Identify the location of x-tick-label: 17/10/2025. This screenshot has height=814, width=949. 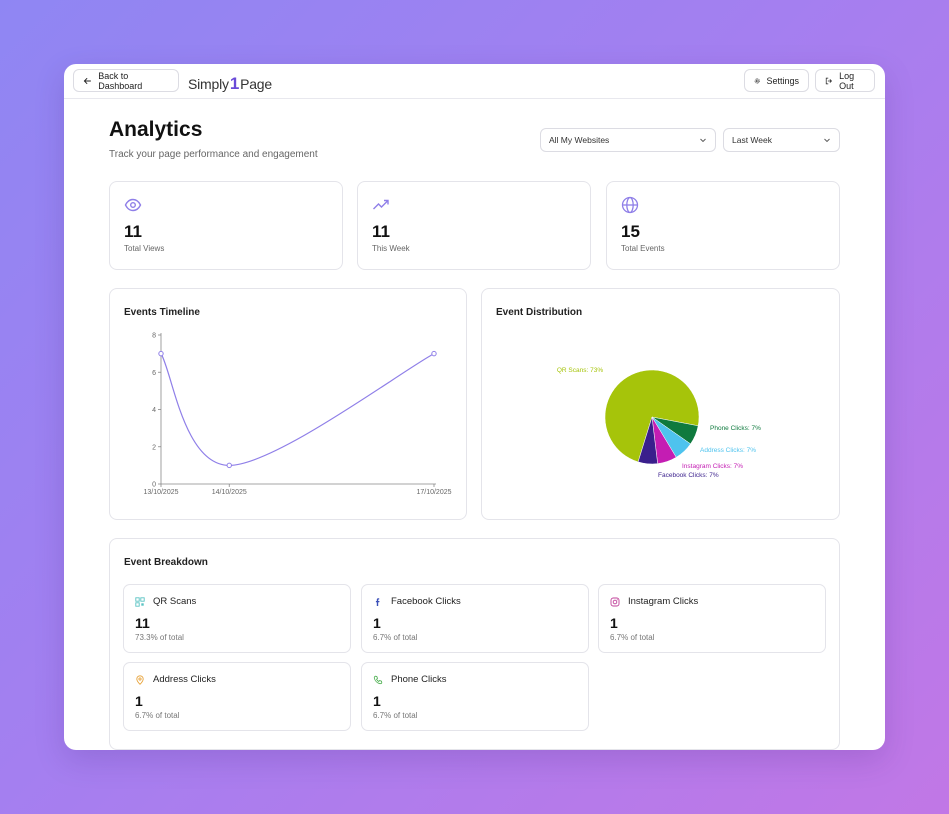
(433, 492).